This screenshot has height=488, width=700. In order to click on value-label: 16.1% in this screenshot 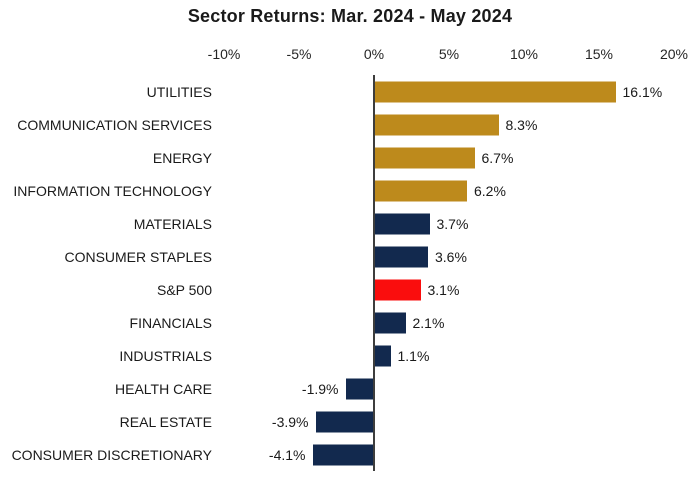, I will do `click(642, 91)`.